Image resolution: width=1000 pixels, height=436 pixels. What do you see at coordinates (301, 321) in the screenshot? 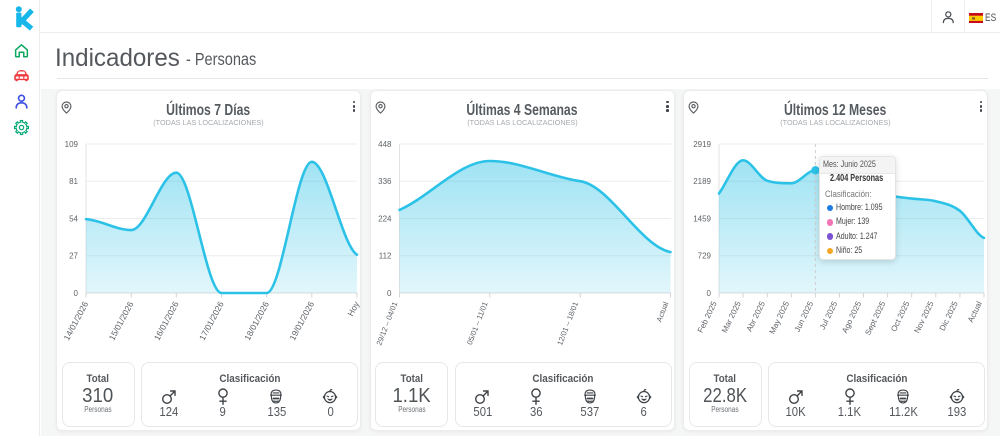
I see `svg-text: 19/01/2026` at bounding box center [301, 321].